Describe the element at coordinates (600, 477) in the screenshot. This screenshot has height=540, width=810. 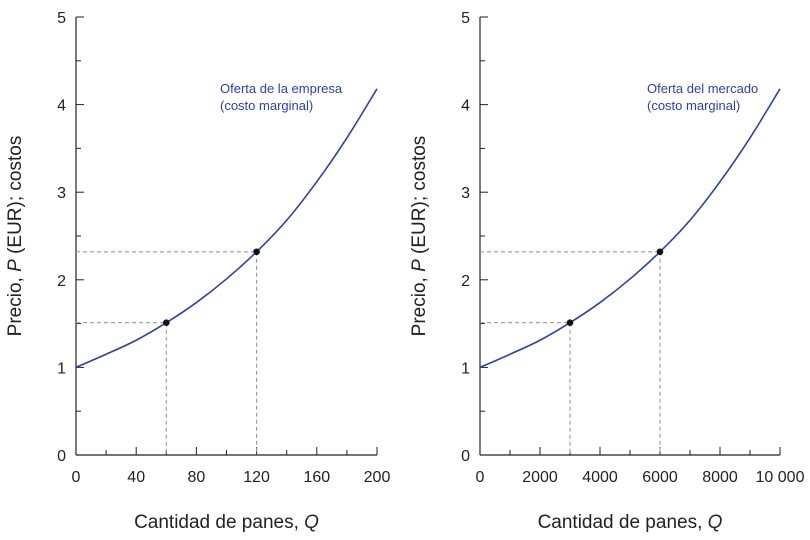
I see `x-tick-label: 4000` at that location.